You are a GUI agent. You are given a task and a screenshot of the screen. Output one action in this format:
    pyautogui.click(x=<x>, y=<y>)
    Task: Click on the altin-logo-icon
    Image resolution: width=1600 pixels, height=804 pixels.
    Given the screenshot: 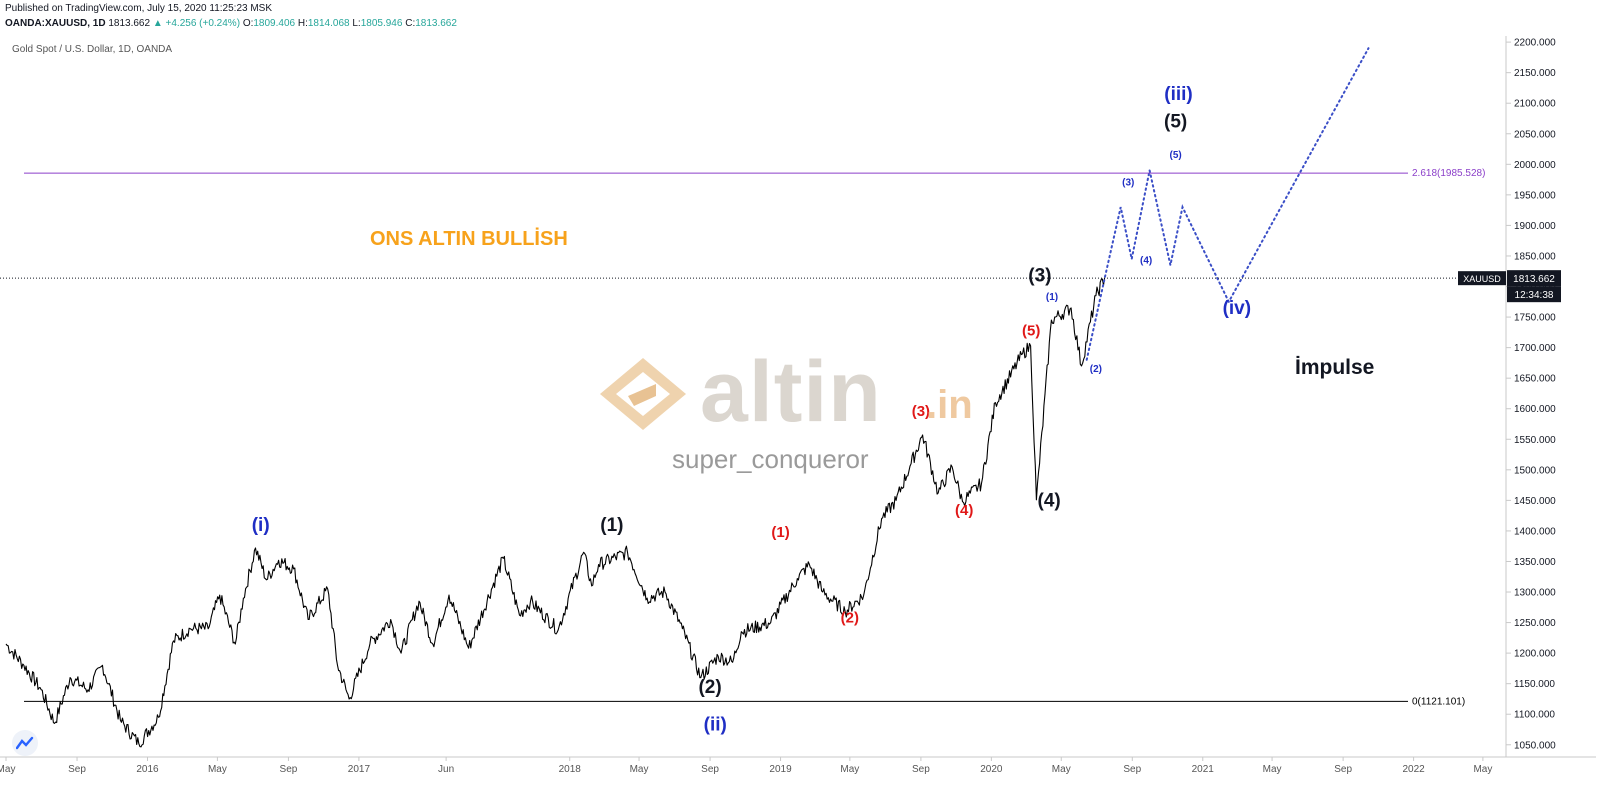 What is the action you would take?
    pyautogui.click(x=643, y=394)
    